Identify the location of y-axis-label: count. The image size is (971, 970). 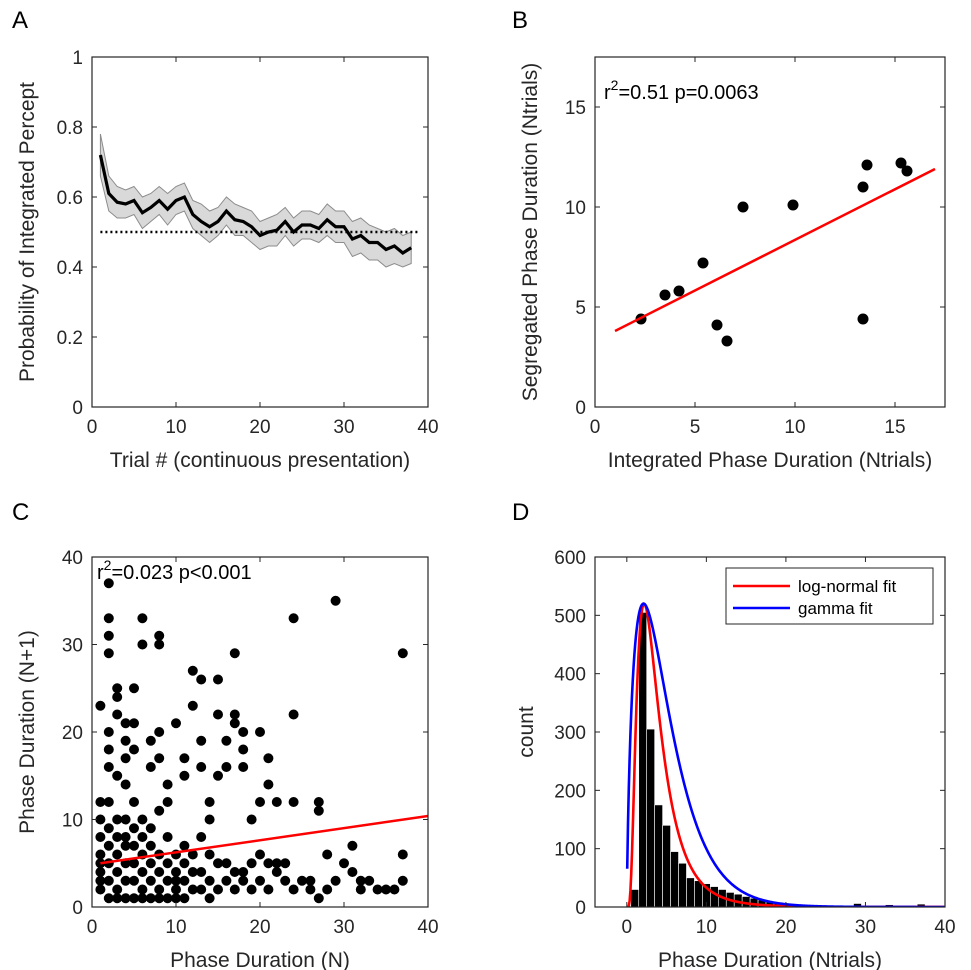
(526, 732).